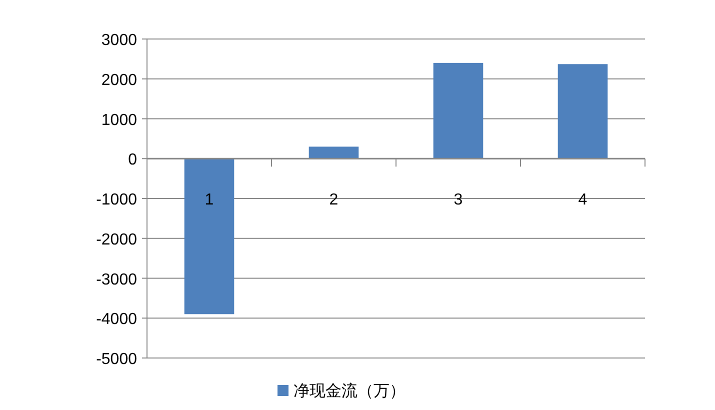  I want to click on x-tick-label: 4, so click(583, 200).